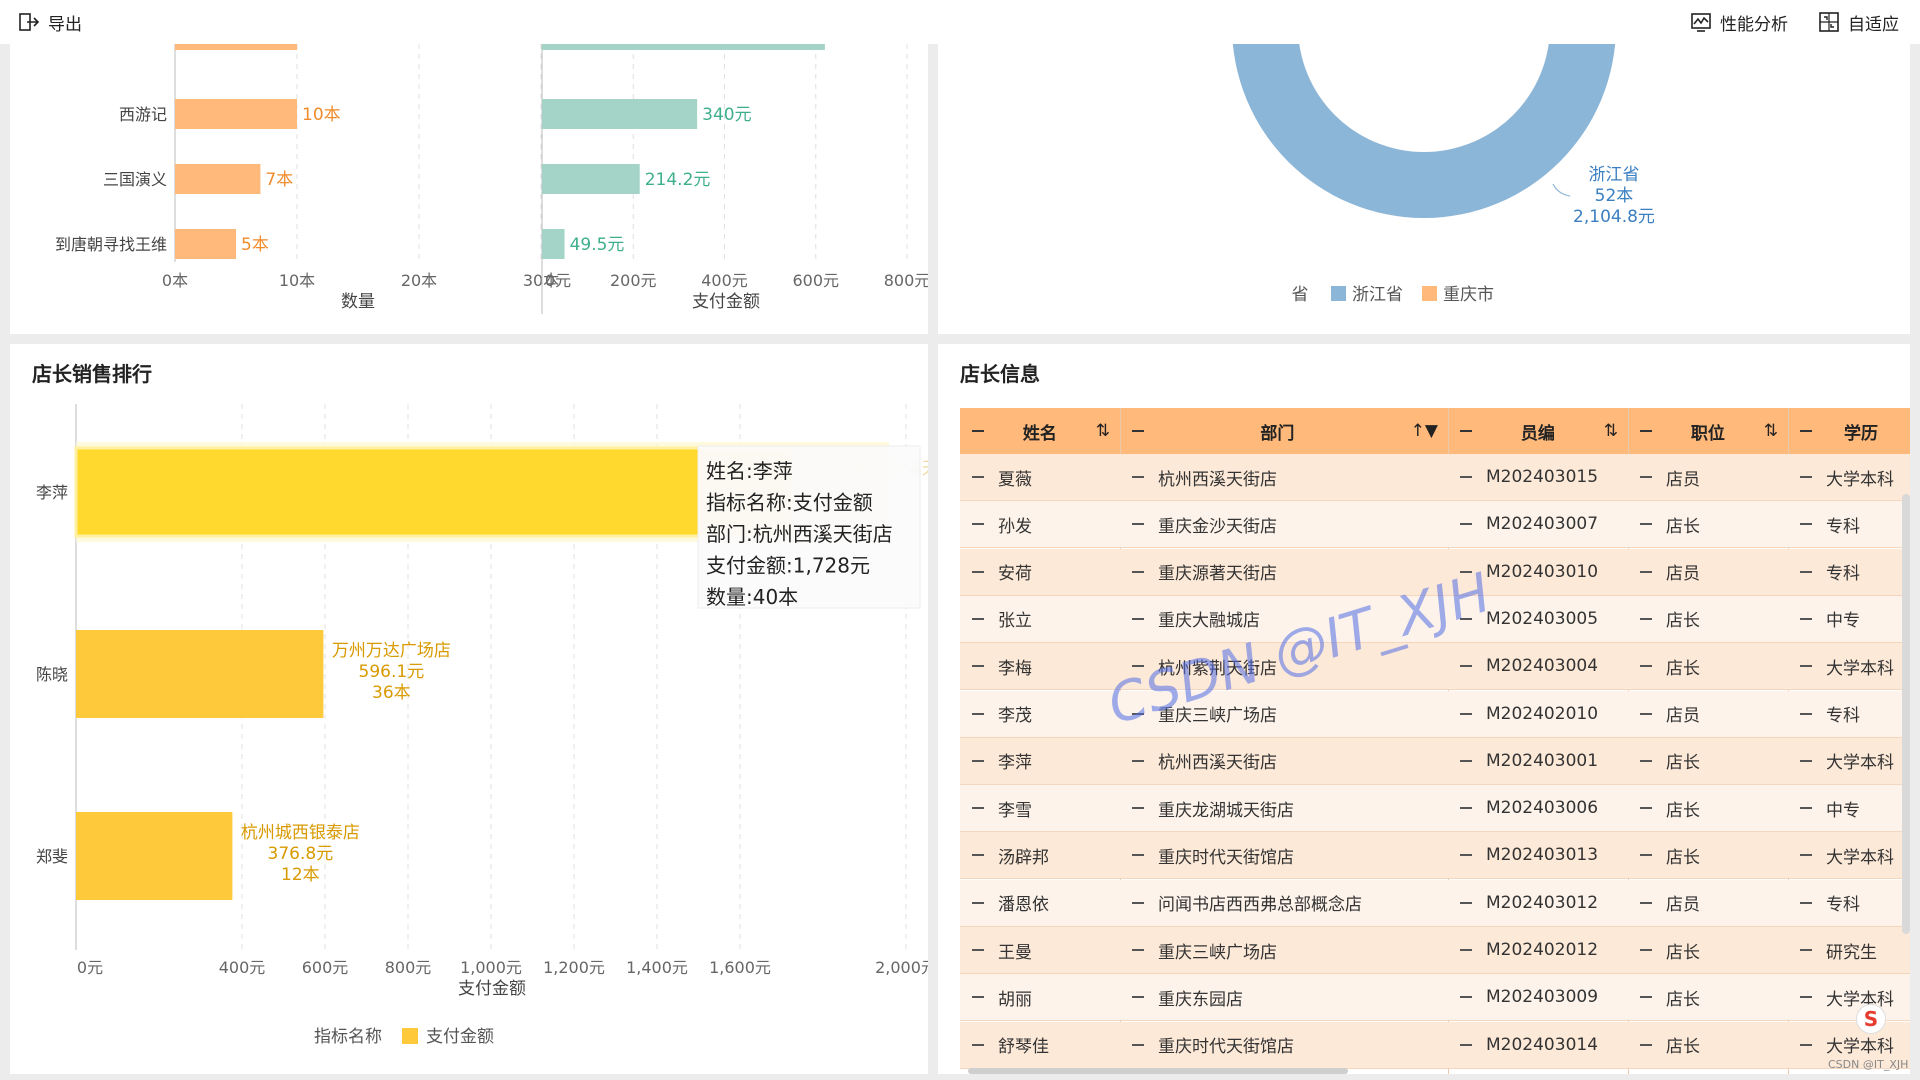  Describe the element at coordinates (1435, 572) in the screenshot. I see `table-row: 安荷 重庆源著天街店 M202403010 店员 专科` at that location.